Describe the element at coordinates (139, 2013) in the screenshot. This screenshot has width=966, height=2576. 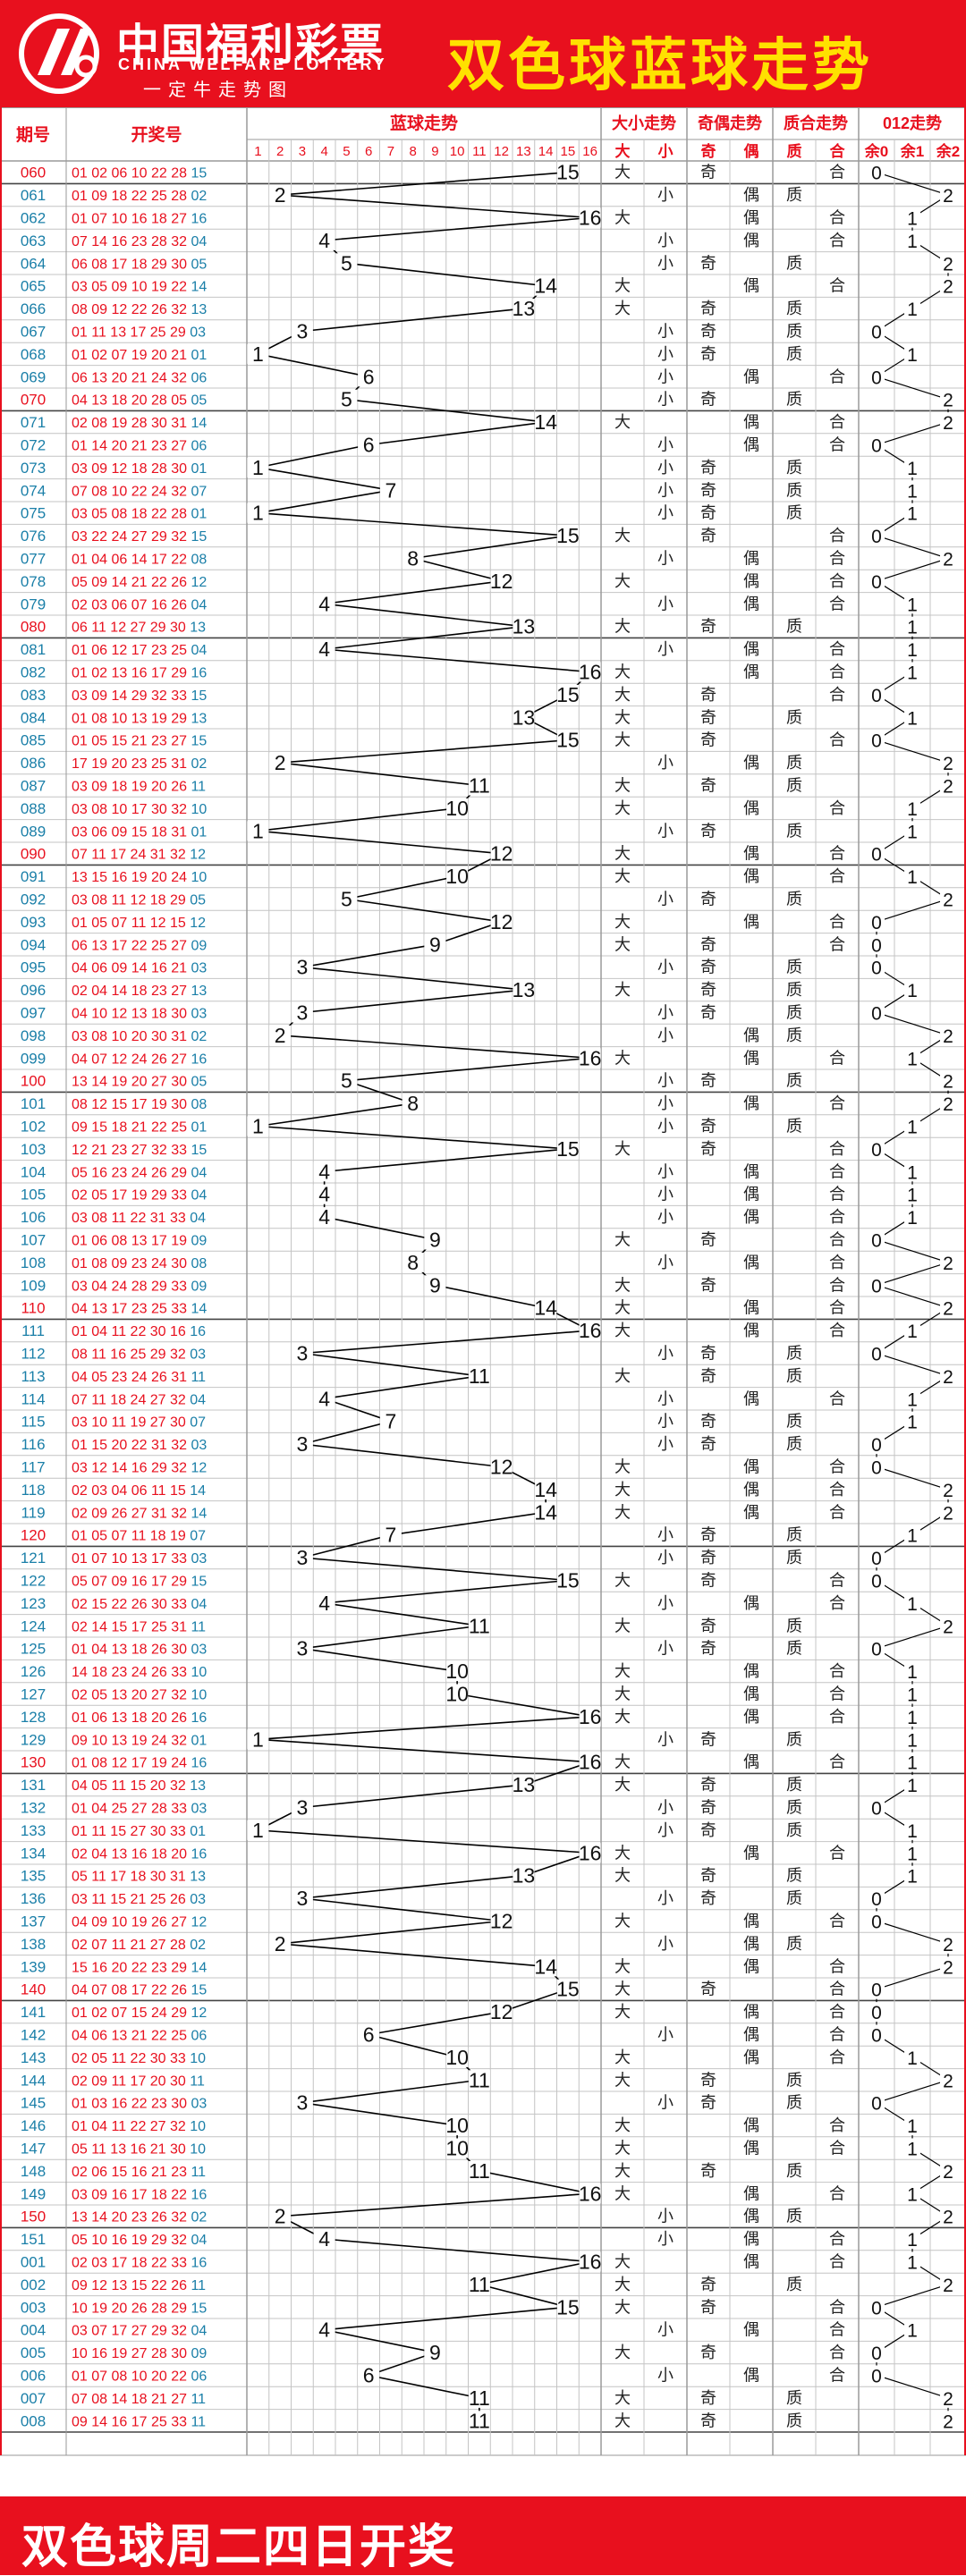
I see `draw-numbers-cell: 01 02 07 15 24 29 12` at that location.